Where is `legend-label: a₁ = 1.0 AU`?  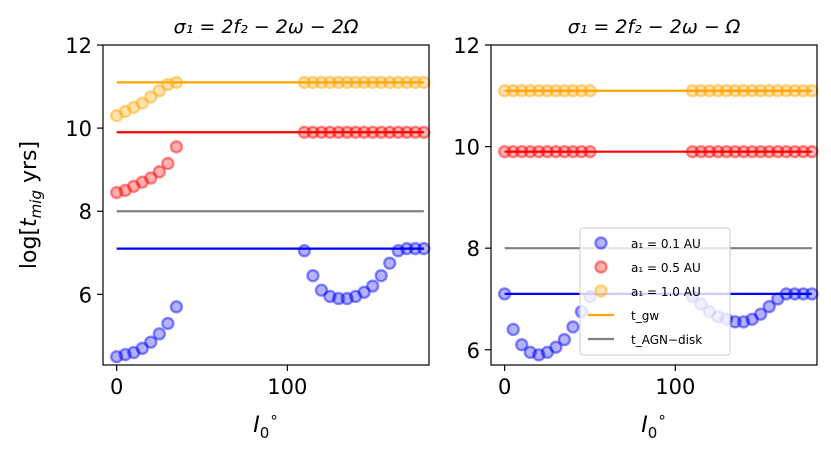 legend-label: a₁ = 1.0 AU is located at coordinates (666, 292).